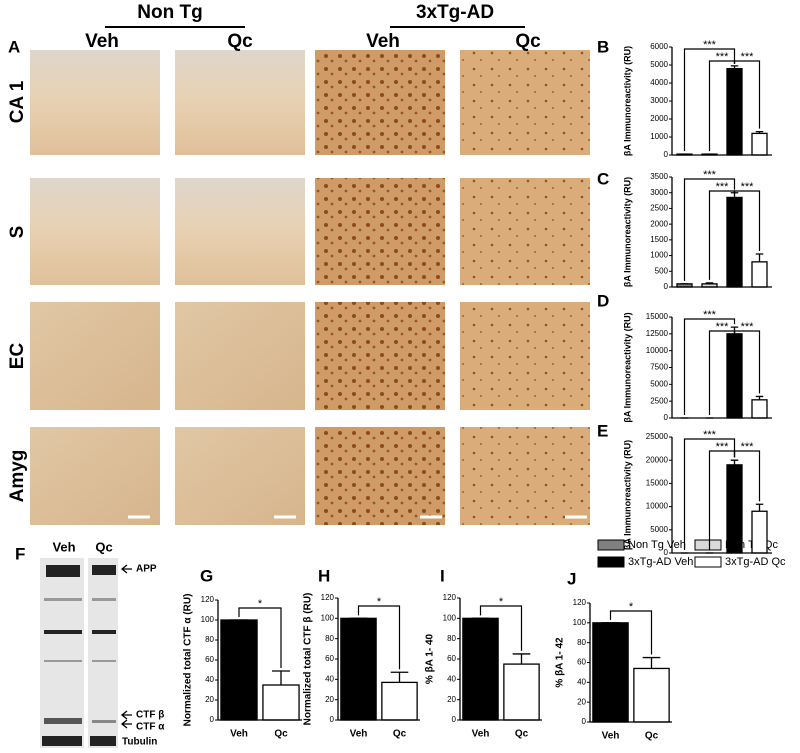 This screenshot has width=800, height=753. I want to click on lane-label: Veh, so click(63, 546).